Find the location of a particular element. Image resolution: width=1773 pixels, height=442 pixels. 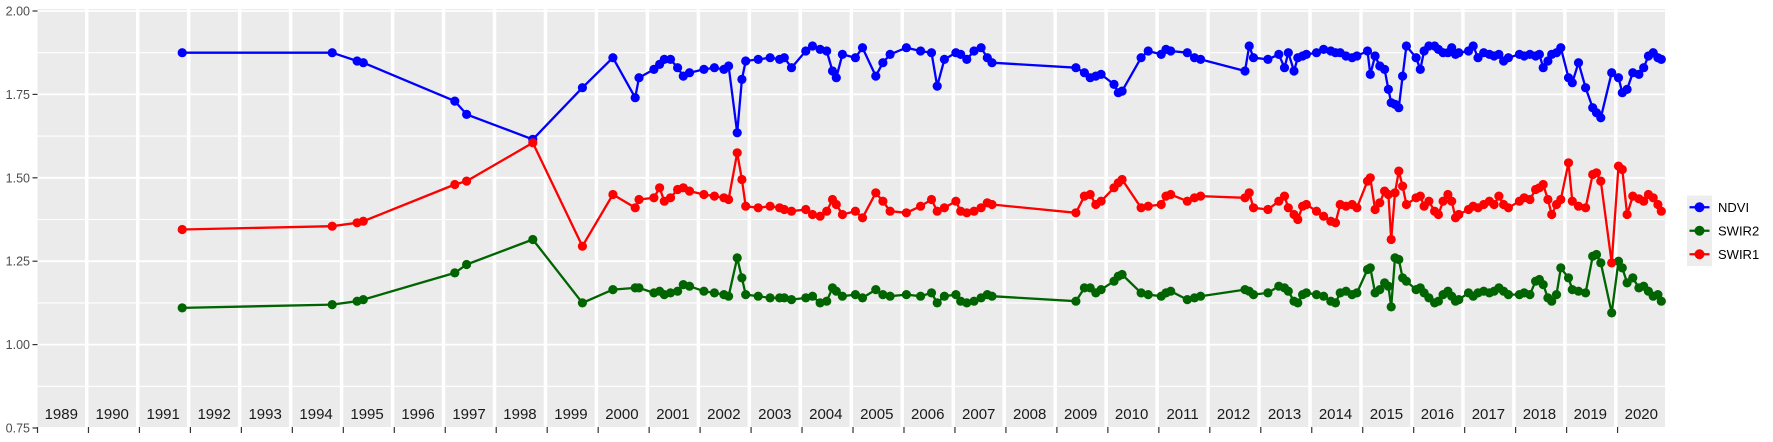

y-axis-tick-label: 0.75 is located at coordinates (18, 429).